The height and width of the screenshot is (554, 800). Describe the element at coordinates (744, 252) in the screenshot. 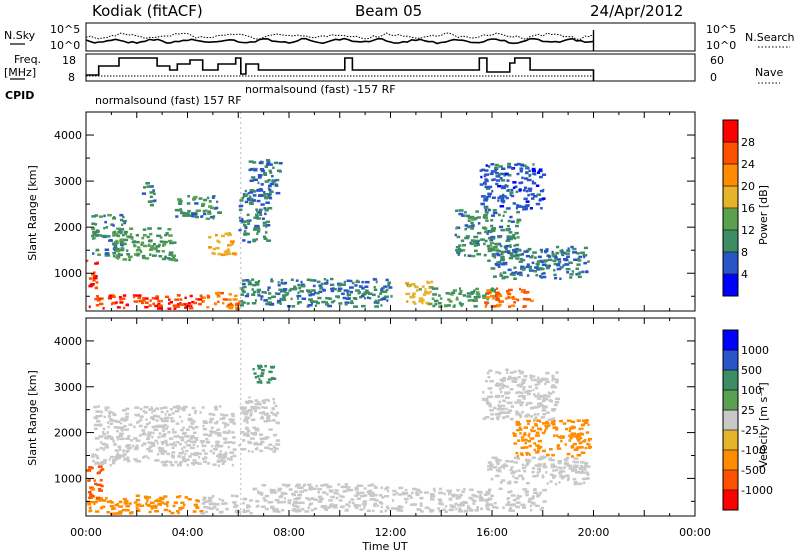

I see `colorbar-tick-label: 8` at that location.